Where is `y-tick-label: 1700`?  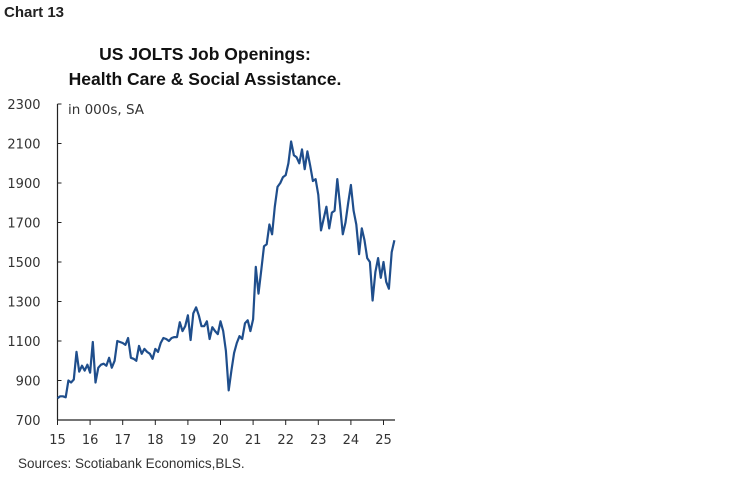 y-tick-label: 1700 is located at coordinates (23, 224).